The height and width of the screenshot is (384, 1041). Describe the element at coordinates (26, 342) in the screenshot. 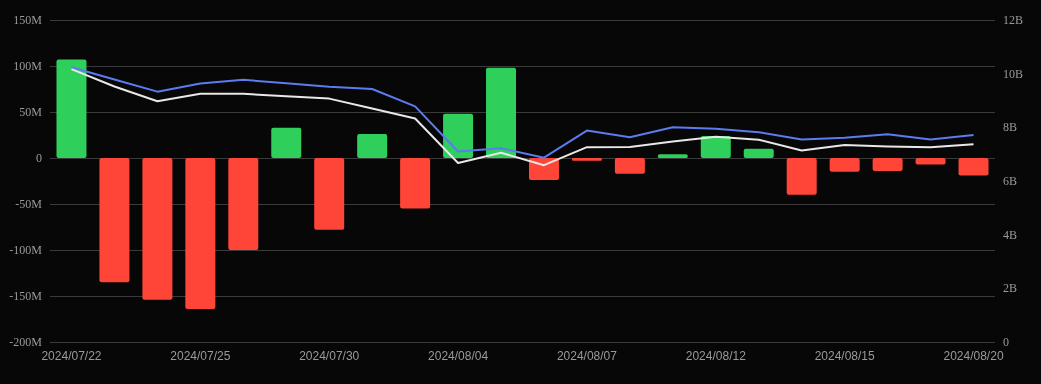

I see `y-tick-label: -200M` at that location.